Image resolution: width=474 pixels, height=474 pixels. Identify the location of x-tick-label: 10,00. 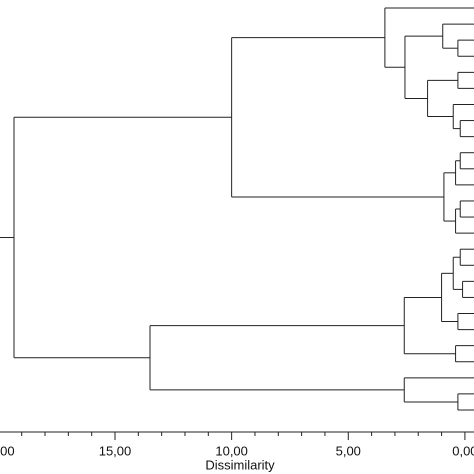
(231, 450).